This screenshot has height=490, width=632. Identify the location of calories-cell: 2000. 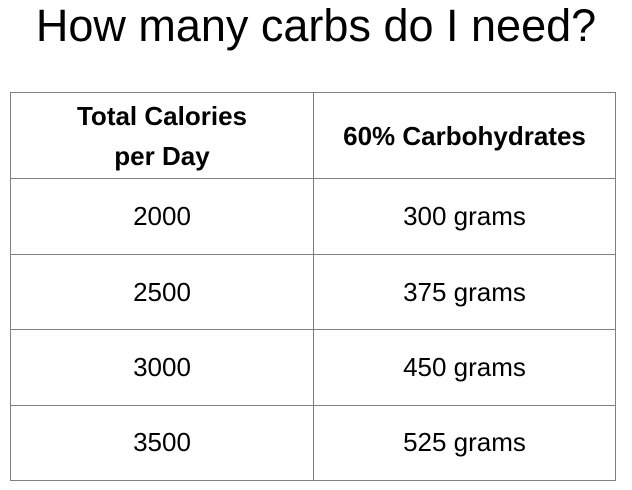
(162, 216).